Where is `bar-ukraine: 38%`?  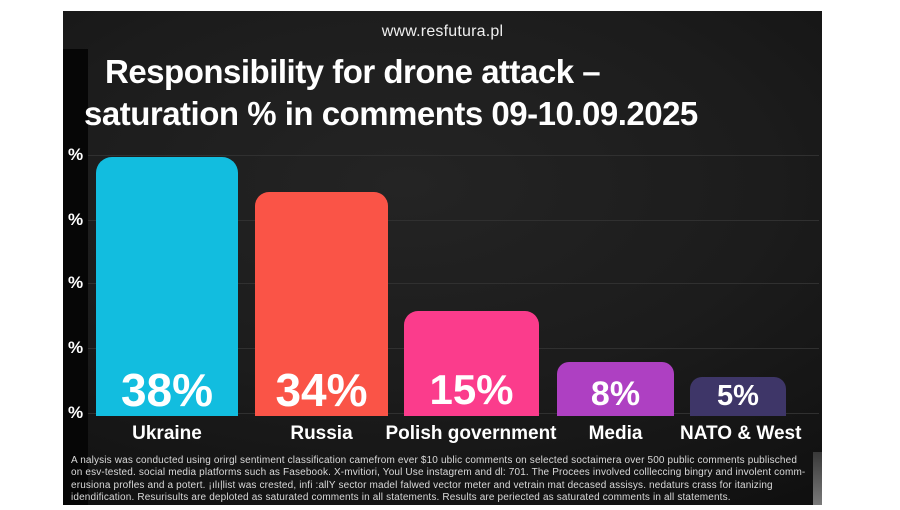
bar-ukraine: 38% is located at coordinates (167, 286).